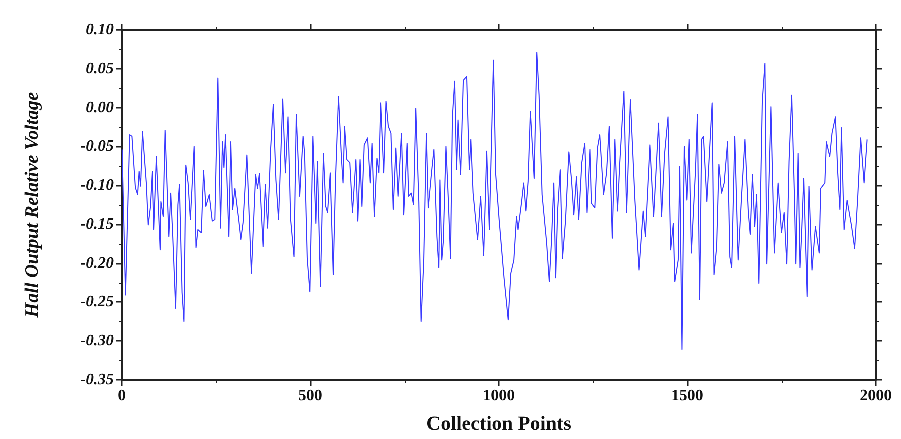 This screenshot has width=901, height=439. Describe the element at coordinates (97, 147) in the screenshot. I see `y-tick-label: -0.05` at that location.